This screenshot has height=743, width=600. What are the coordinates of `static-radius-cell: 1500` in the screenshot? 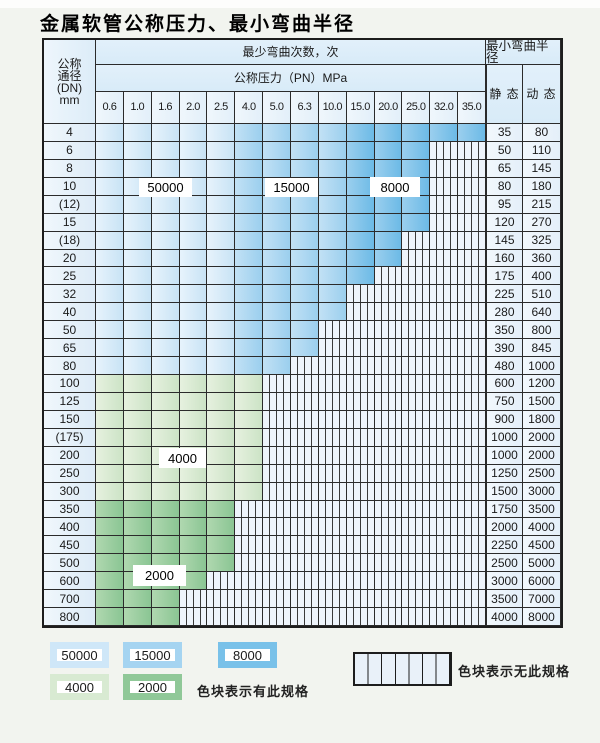 It's located at (504, 491).